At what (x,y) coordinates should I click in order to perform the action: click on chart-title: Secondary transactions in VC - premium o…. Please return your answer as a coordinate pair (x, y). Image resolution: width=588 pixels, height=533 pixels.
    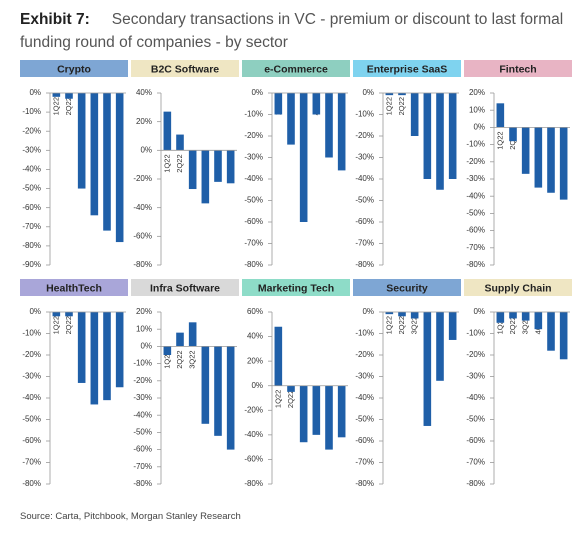
    Looking at the image, I should click on (292, 31).